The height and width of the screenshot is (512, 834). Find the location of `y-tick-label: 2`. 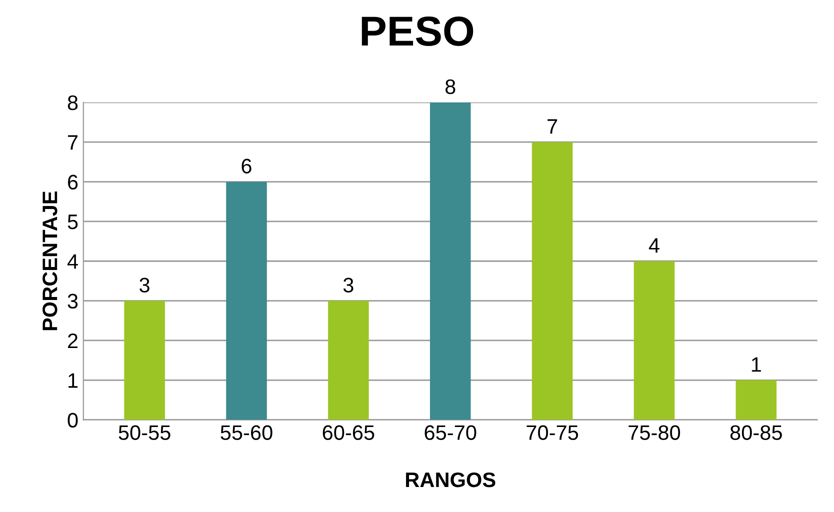

y-tick-label: 2 is located at coordinates (73, 340).